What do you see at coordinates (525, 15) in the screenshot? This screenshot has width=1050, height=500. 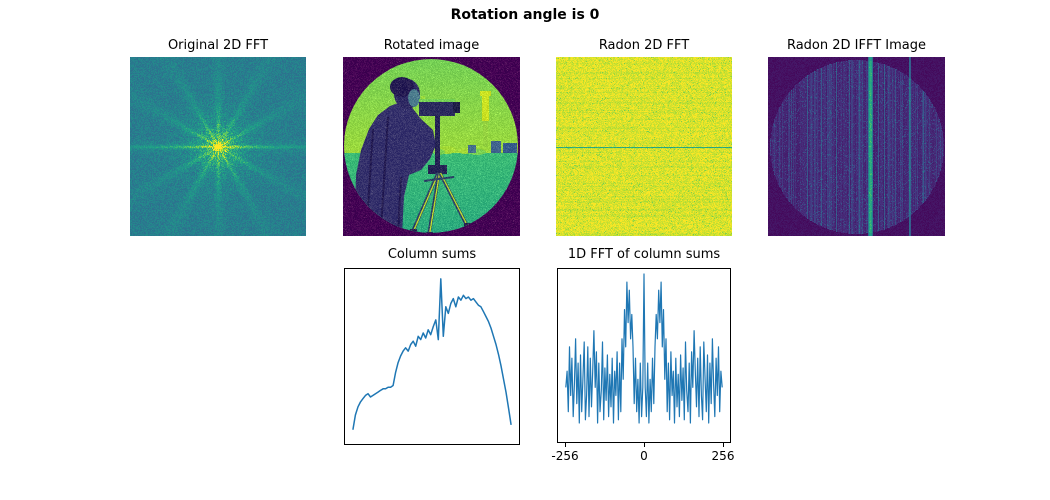 I see `figure-suptitle: Rotation angle is 0` at bounding box center [525, 15].